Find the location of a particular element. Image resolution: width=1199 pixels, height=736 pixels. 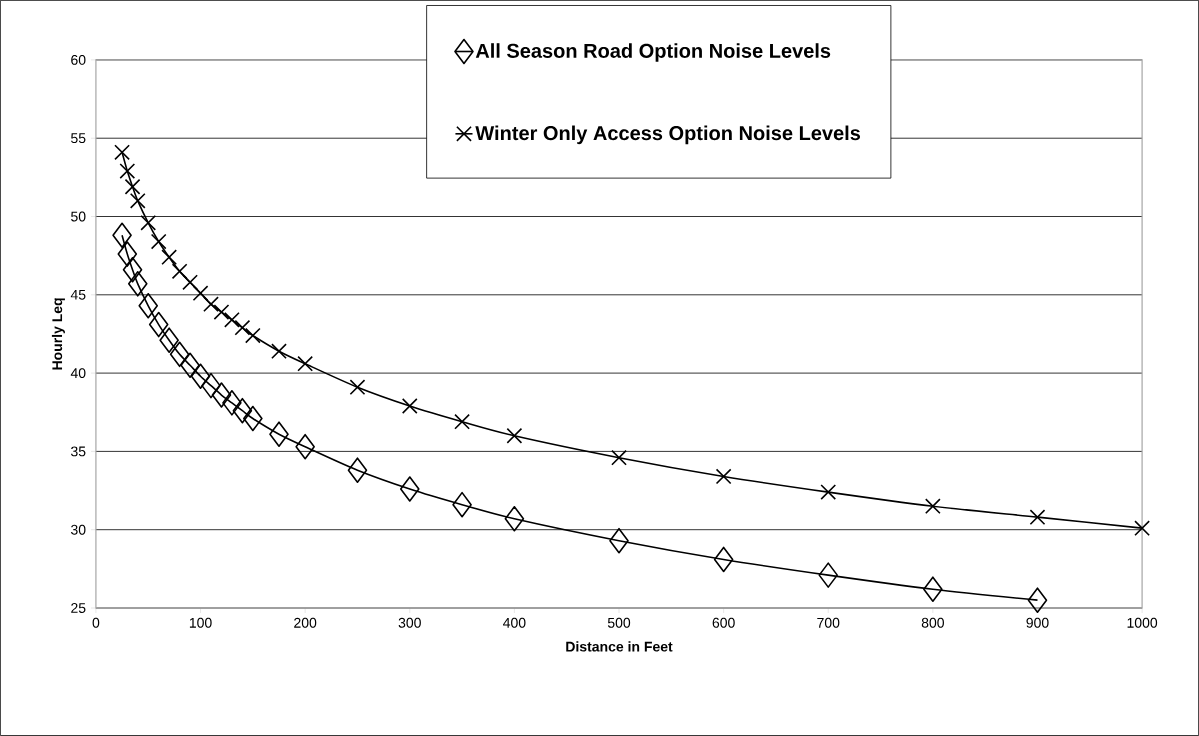

x-tick-label: 700 is located at coordinates (828, 622).